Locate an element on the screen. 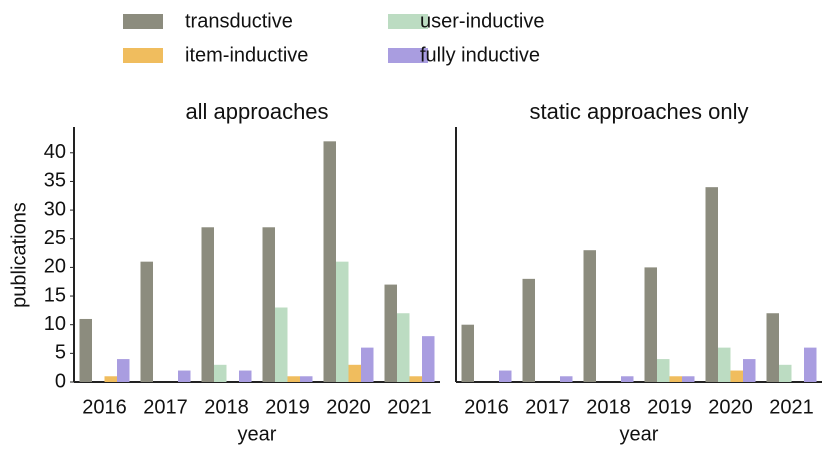  panel-title: all approaches is located at coordinates (256, 111).